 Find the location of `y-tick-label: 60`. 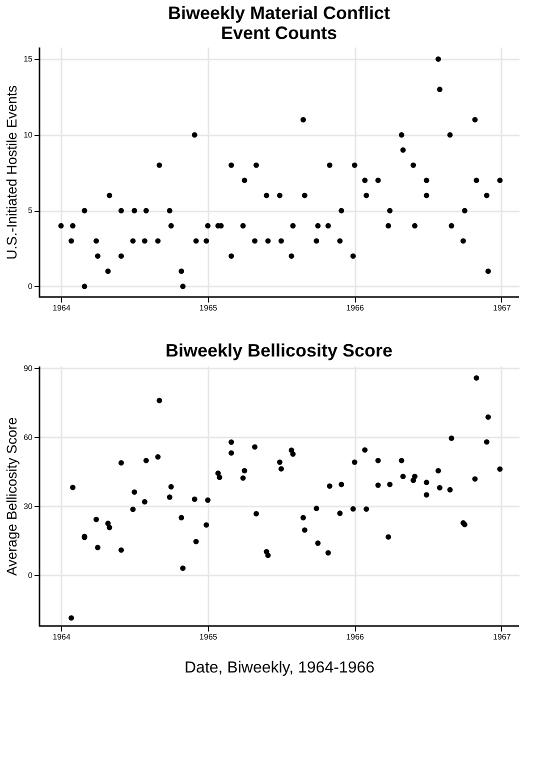

y-tick-label: 60 is located at coordinates (29, 437).